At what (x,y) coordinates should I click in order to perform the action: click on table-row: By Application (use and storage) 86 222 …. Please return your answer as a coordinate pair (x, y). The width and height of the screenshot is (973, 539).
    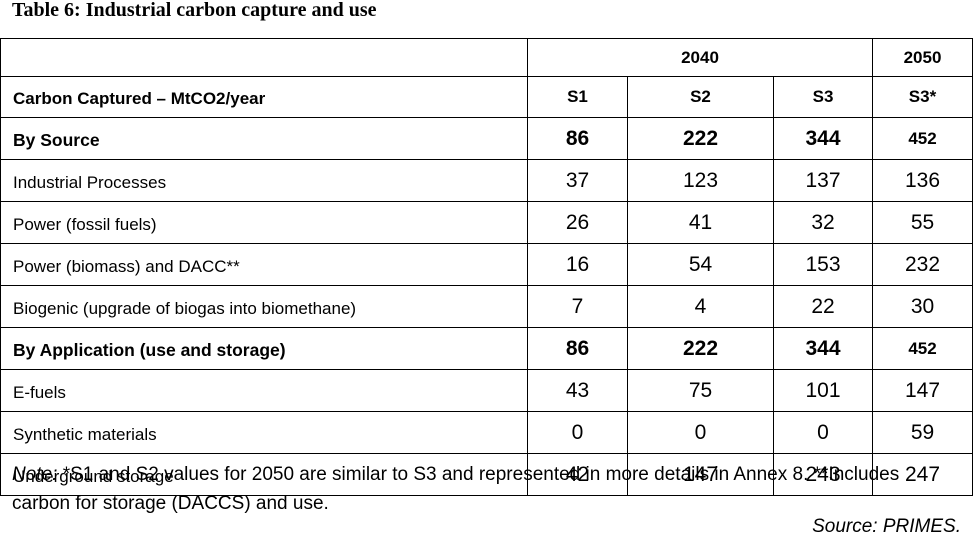
    Looking at the image, I should click on (486, 348).